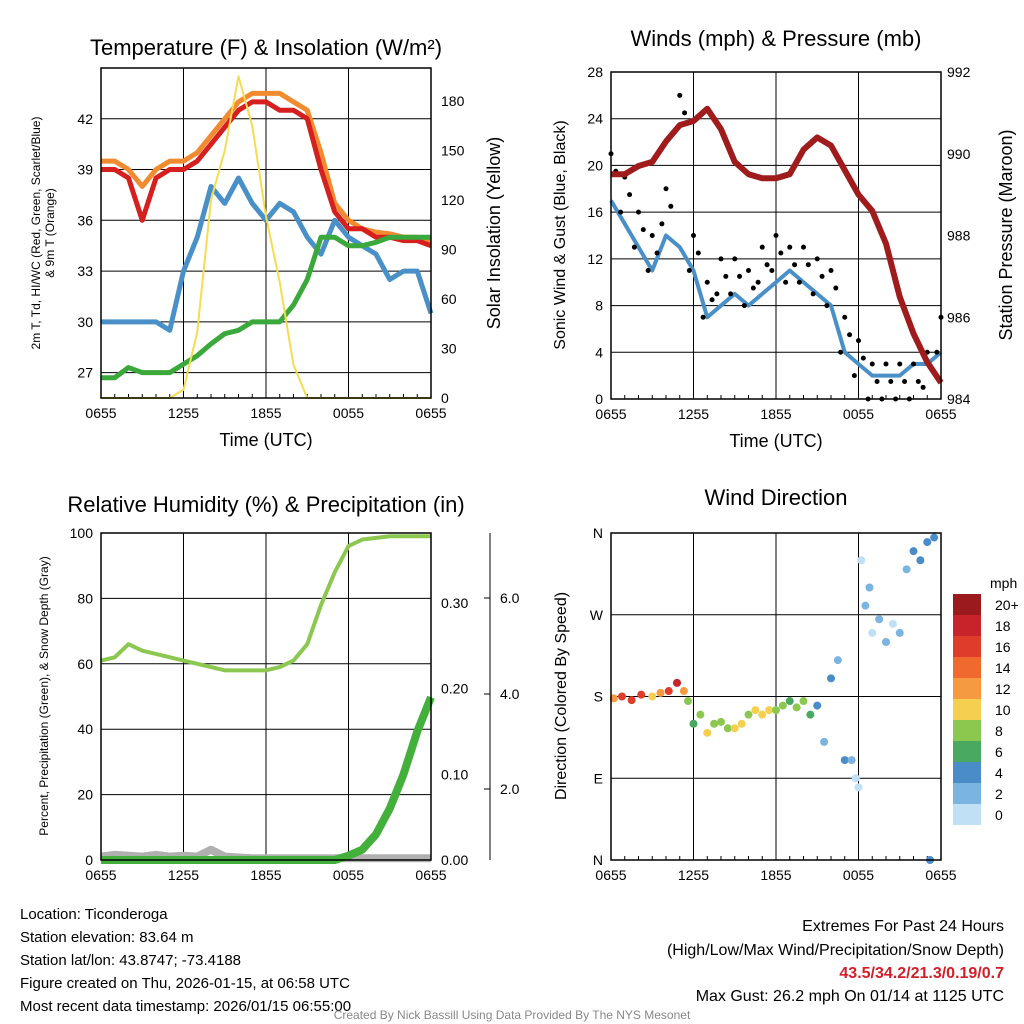  I want to click on y2-tick-label: 120, so click(453, 200).